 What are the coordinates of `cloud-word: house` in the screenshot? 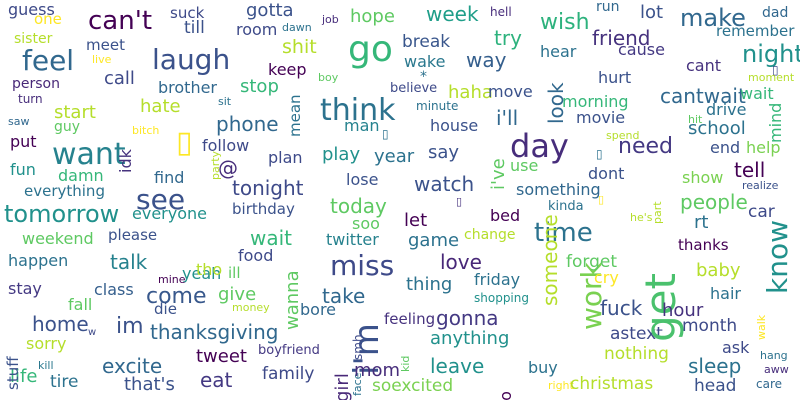 It's located at (454, 125).